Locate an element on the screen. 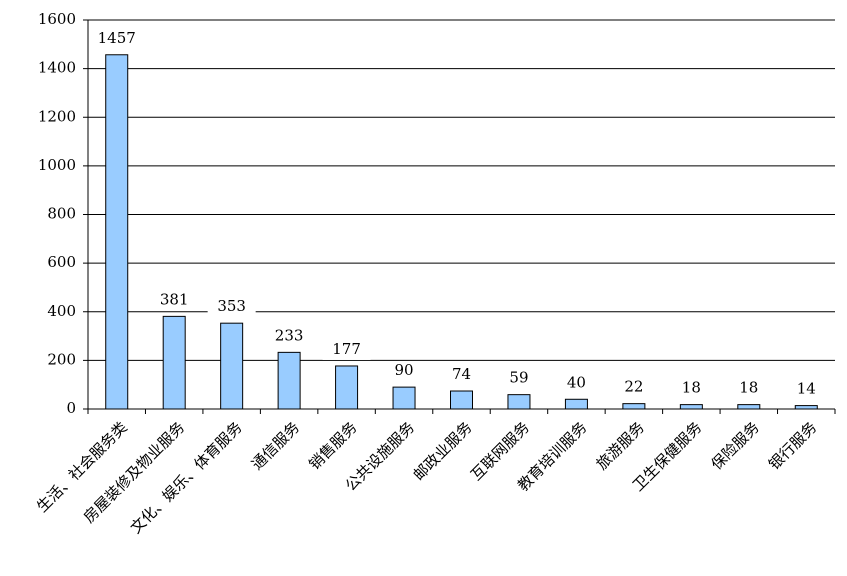  y-tick-label: 600 is located at coordinates (61, 262).